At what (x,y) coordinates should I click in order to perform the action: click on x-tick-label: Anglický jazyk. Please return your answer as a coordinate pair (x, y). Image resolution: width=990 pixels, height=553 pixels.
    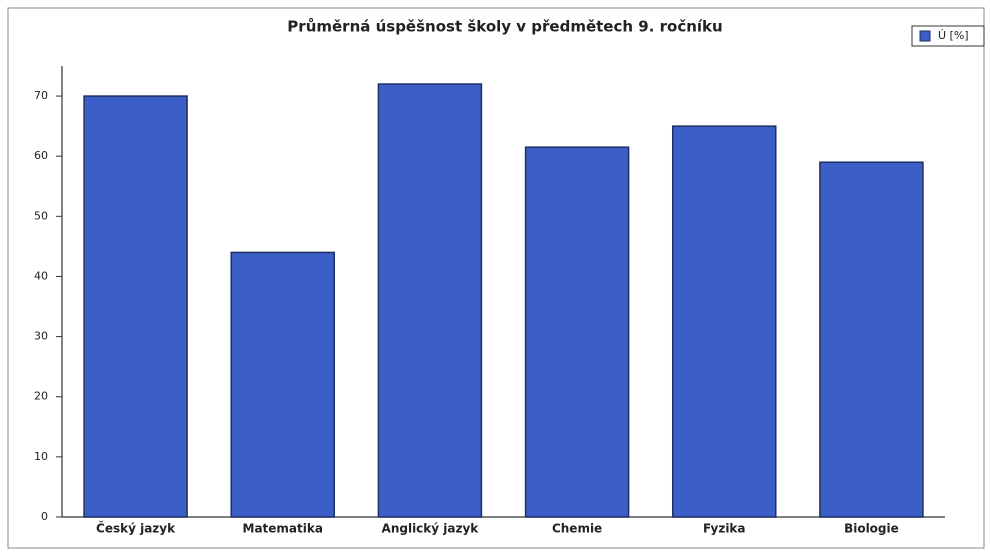
    Looking at the image, I should click on (431, 529).